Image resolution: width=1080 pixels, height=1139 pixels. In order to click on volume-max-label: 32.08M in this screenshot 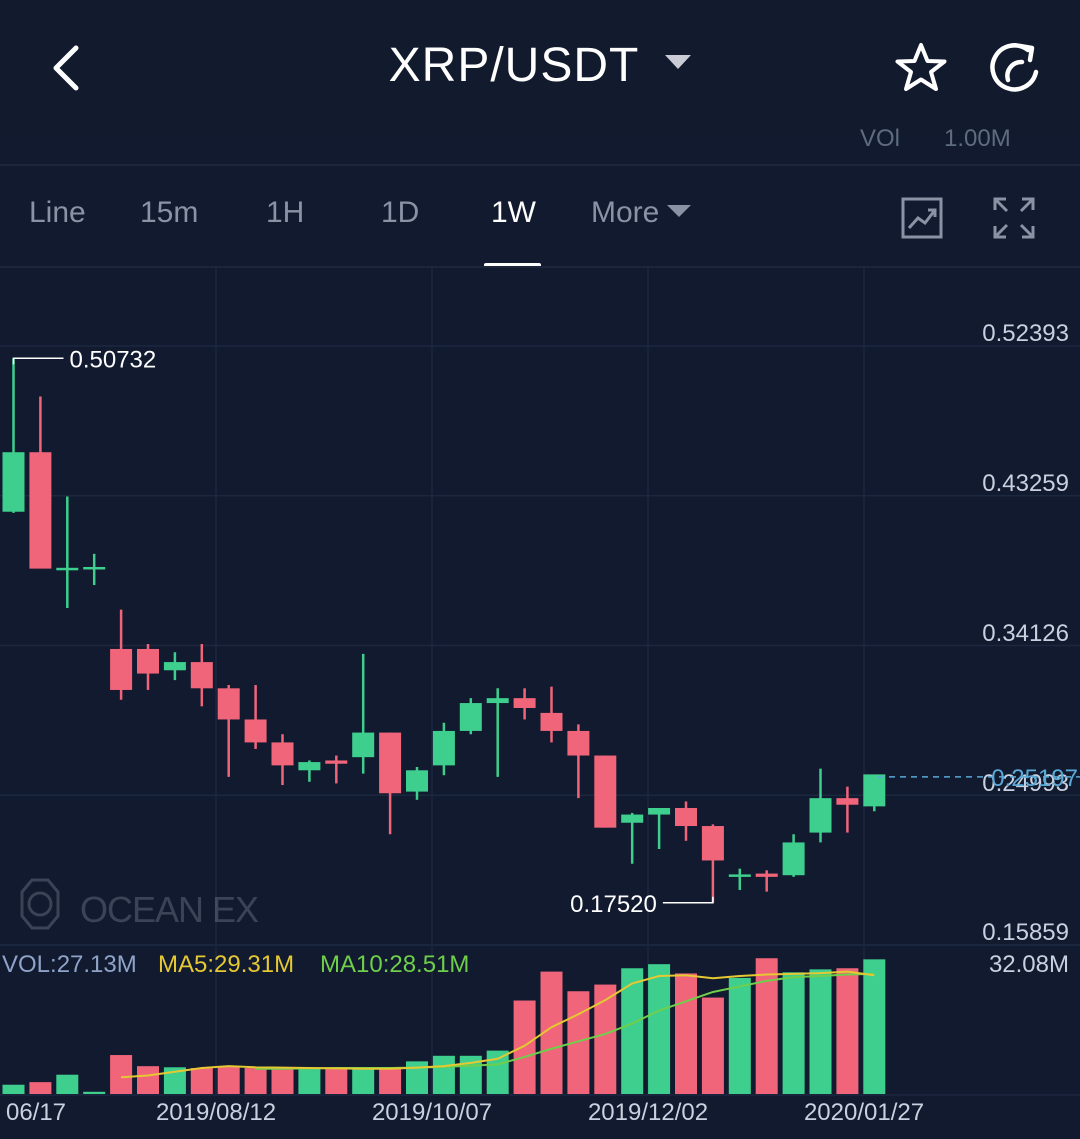, I will do `click(1029, 964)`.